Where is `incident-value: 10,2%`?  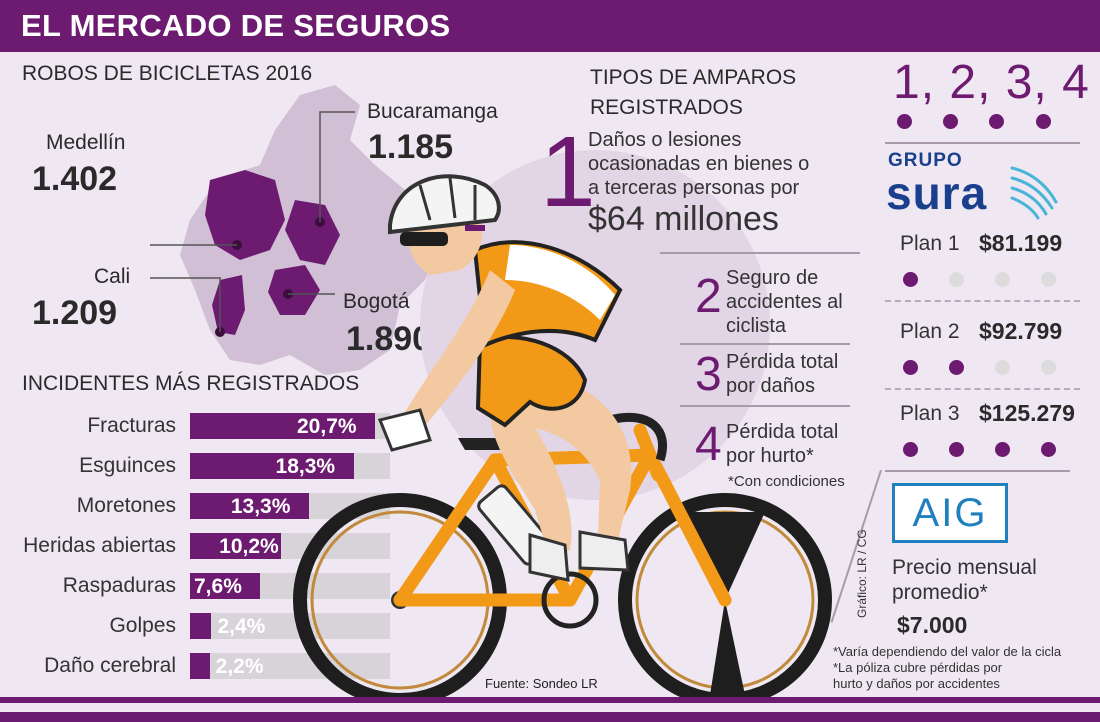
incident-value: 10,2% is located at coordinates (249, 546).